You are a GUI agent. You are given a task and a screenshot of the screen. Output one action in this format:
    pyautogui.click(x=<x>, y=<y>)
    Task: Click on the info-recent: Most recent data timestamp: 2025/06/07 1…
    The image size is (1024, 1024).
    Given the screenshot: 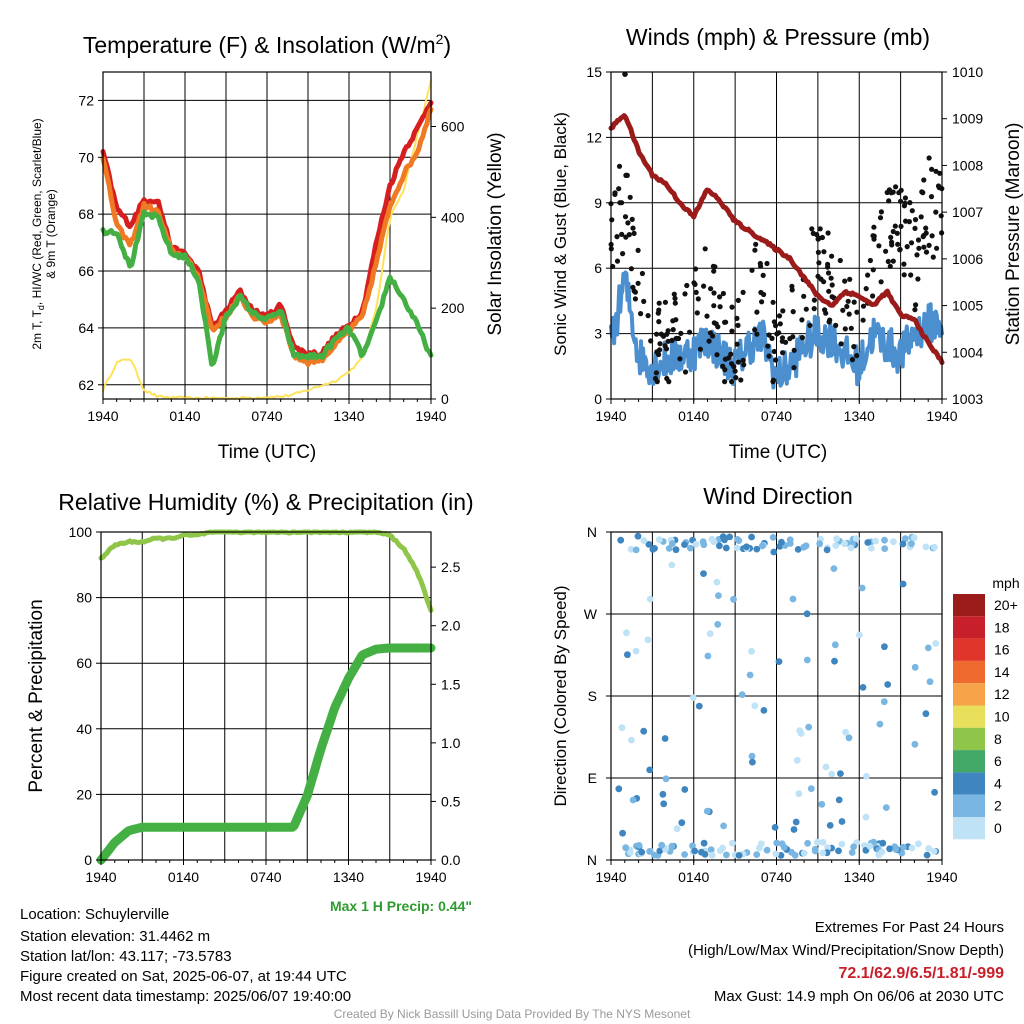 What is the action you would take?
    pyautogui.click(x=186, y=996)
    